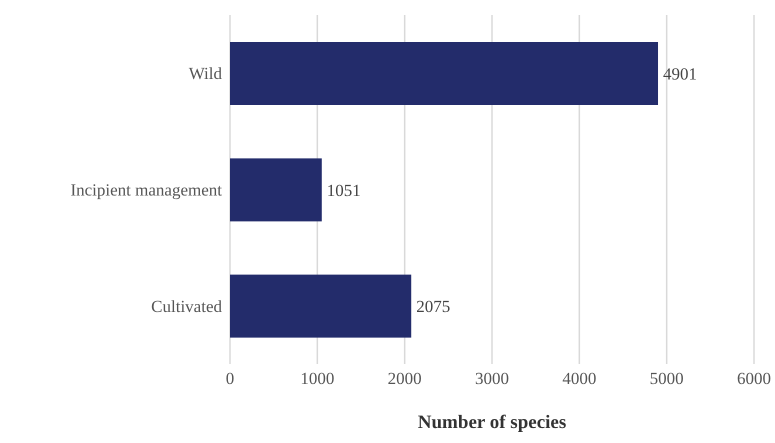 The width and height of the screenshot is (775, 443). Describe the element at coordinates (146, 190) in the screenshot. I see `y-tick-label: Incipient management` at that location.